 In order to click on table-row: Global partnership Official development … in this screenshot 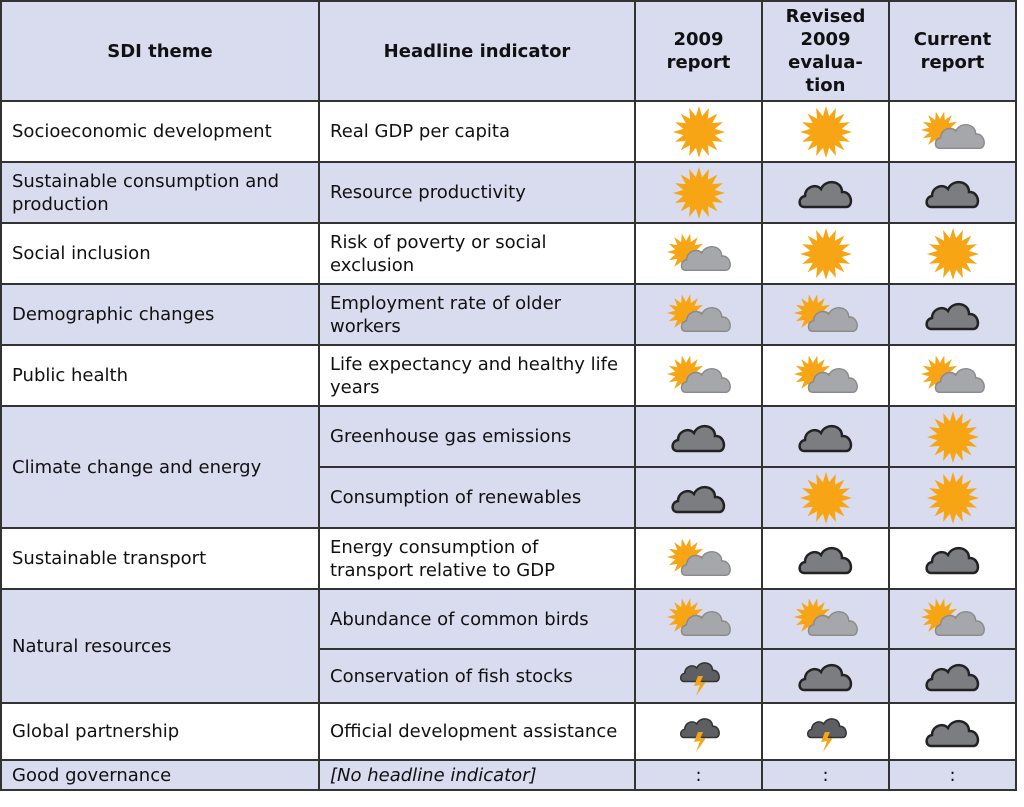, I will do `click(508, 731)`.